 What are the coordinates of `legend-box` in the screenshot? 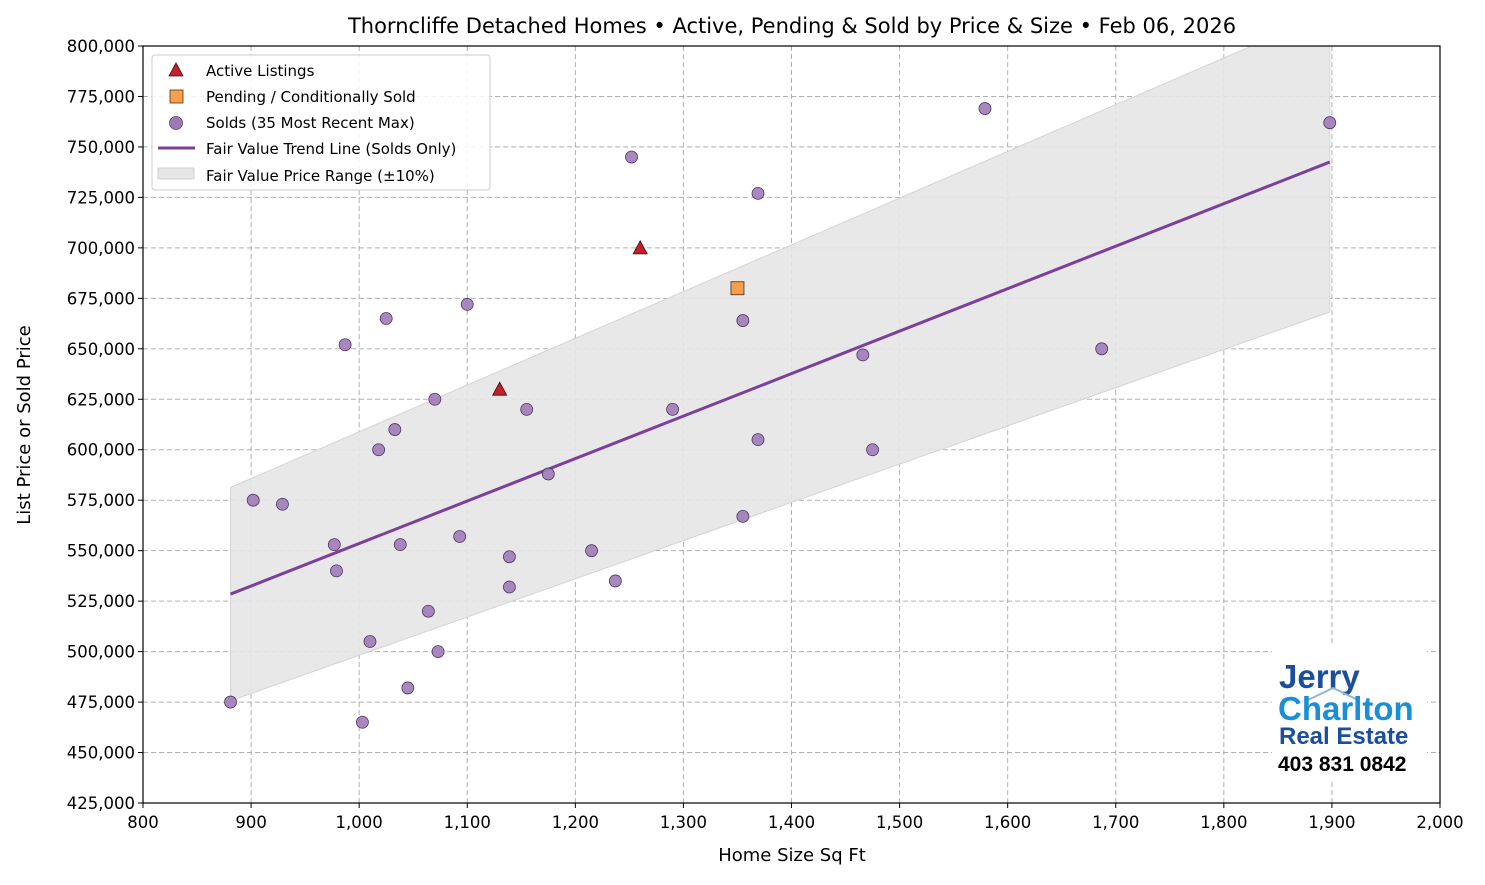 It's located at (321, 122).